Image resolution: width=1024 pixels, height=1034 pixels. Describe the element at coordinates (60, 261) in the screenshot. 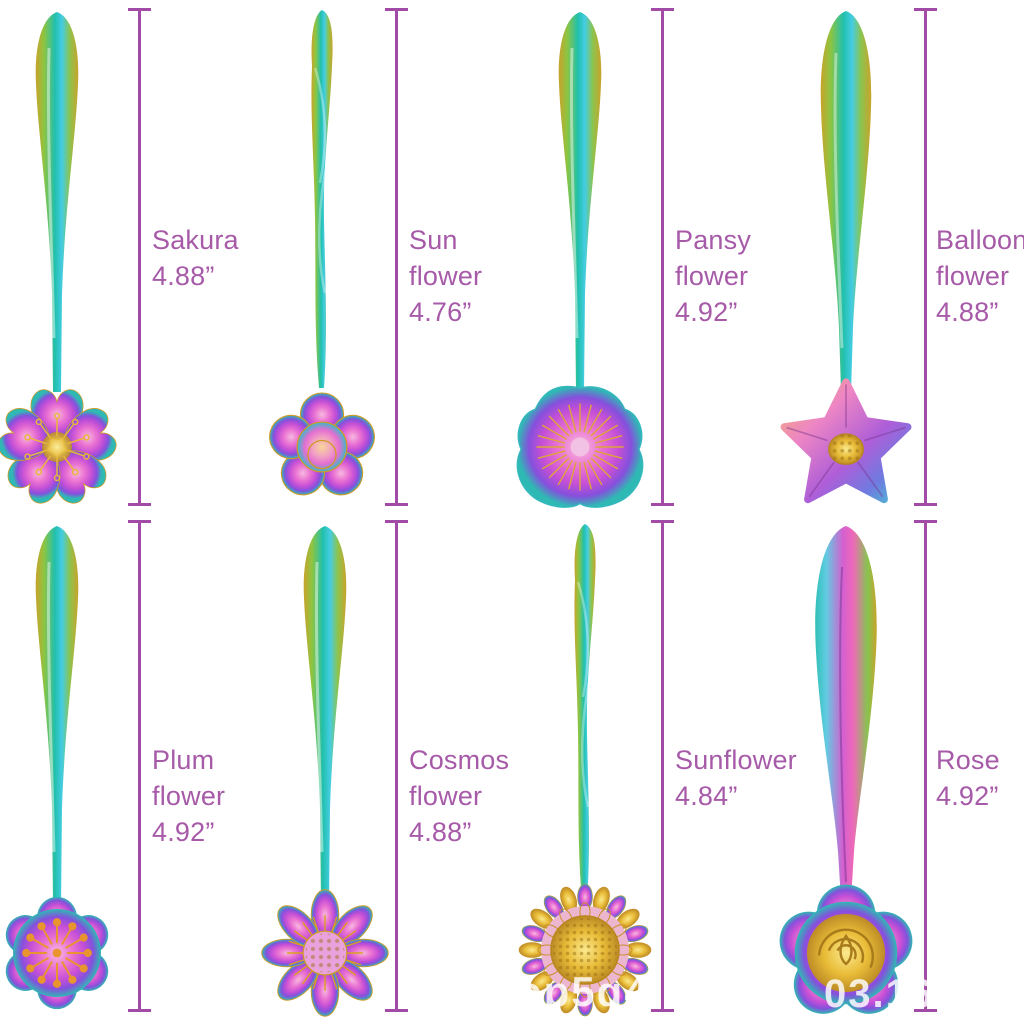

I see `sakura-spoon-image` at that location.